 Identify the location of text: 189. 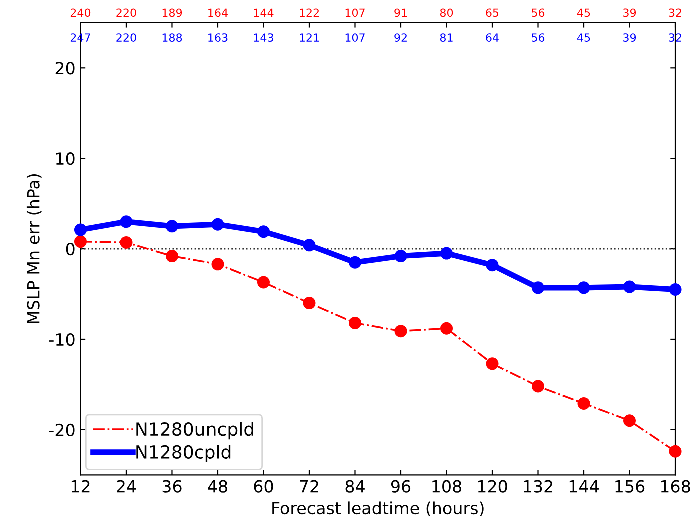
(172, 13).